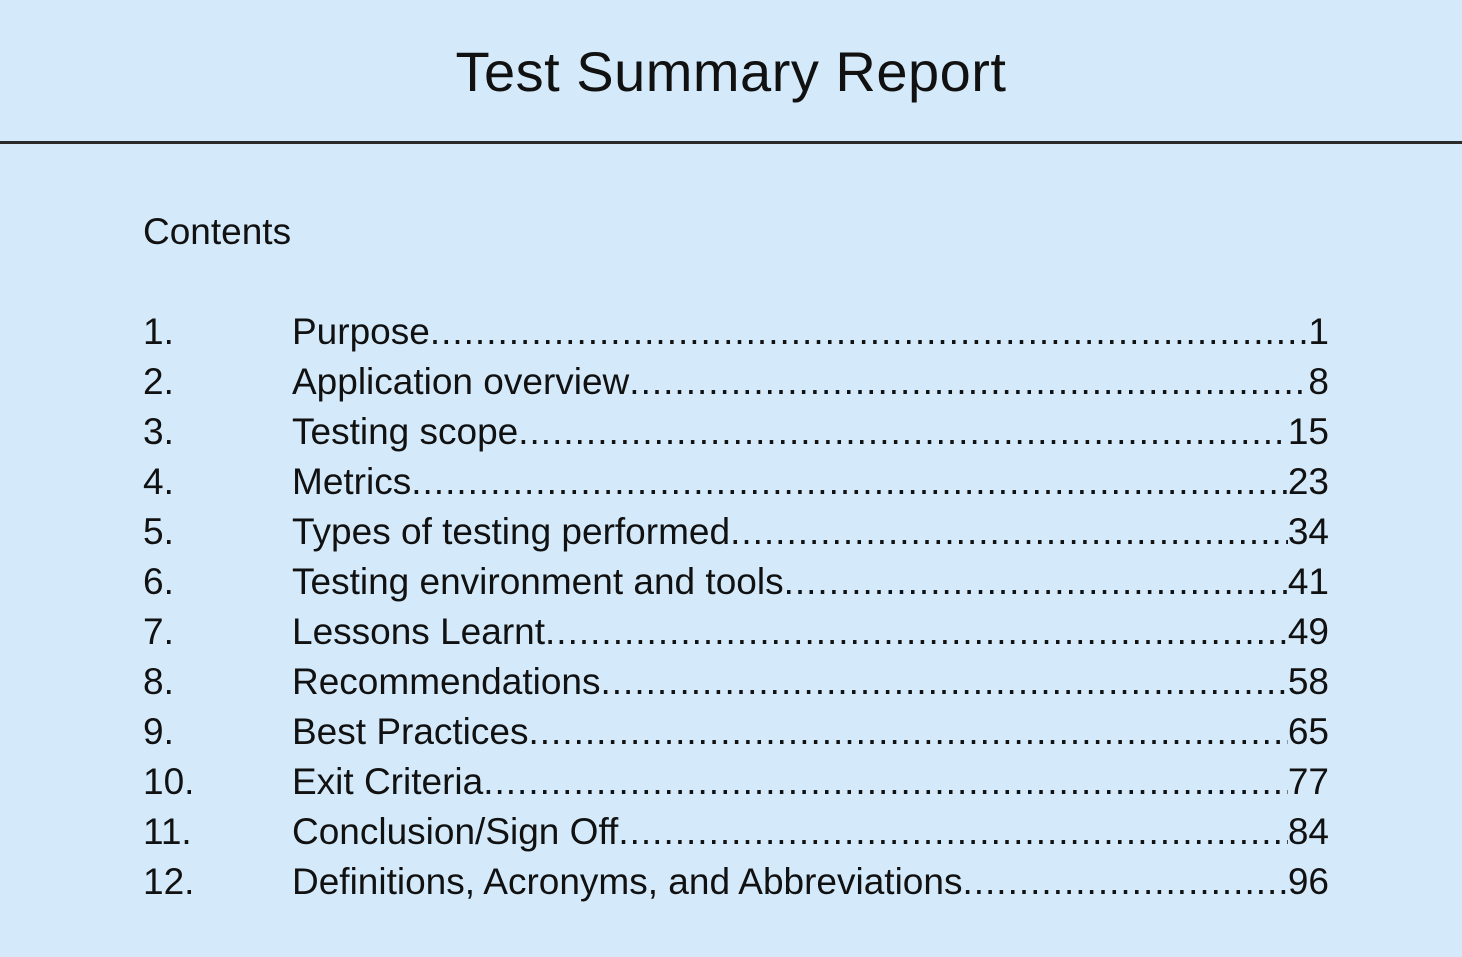  I want to click on toc-entry-page: 96, so click(1308, 881).